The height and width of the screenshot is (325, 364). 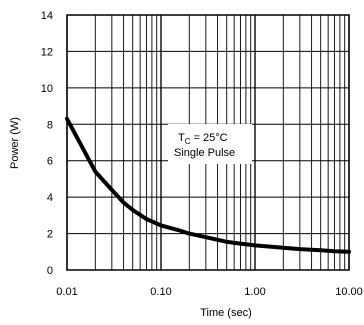 What do you see at coordinates (188, 141) in the screenshot?
I see `annotation-sub: C` at bounding box center [188, 141].